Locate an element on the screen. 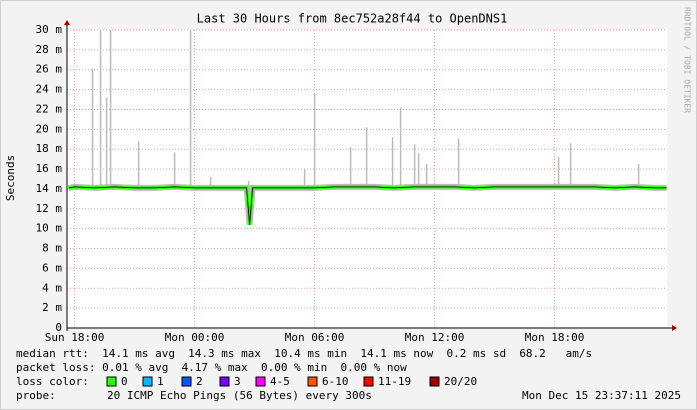  probe-label: probe: is located at coordinates (36, 395).